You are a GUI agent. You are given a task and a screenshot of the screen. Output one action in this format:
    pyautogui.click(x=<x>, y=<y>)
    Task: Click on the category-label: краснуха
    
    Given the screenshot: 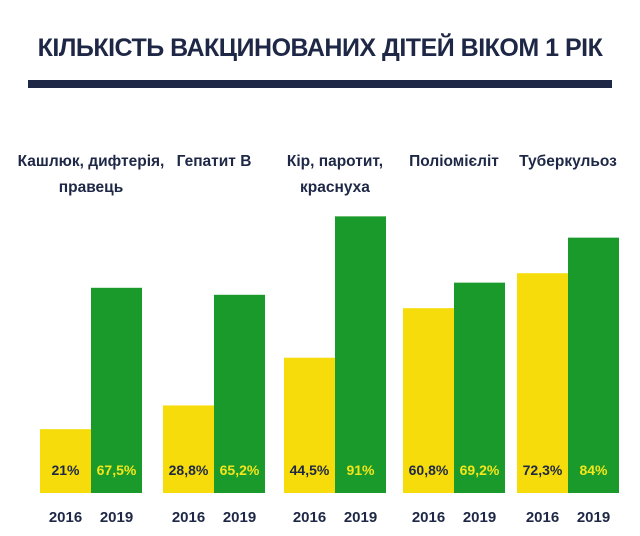 What is the action you would take?
    pyautogui.click(x=335, y=187)
    